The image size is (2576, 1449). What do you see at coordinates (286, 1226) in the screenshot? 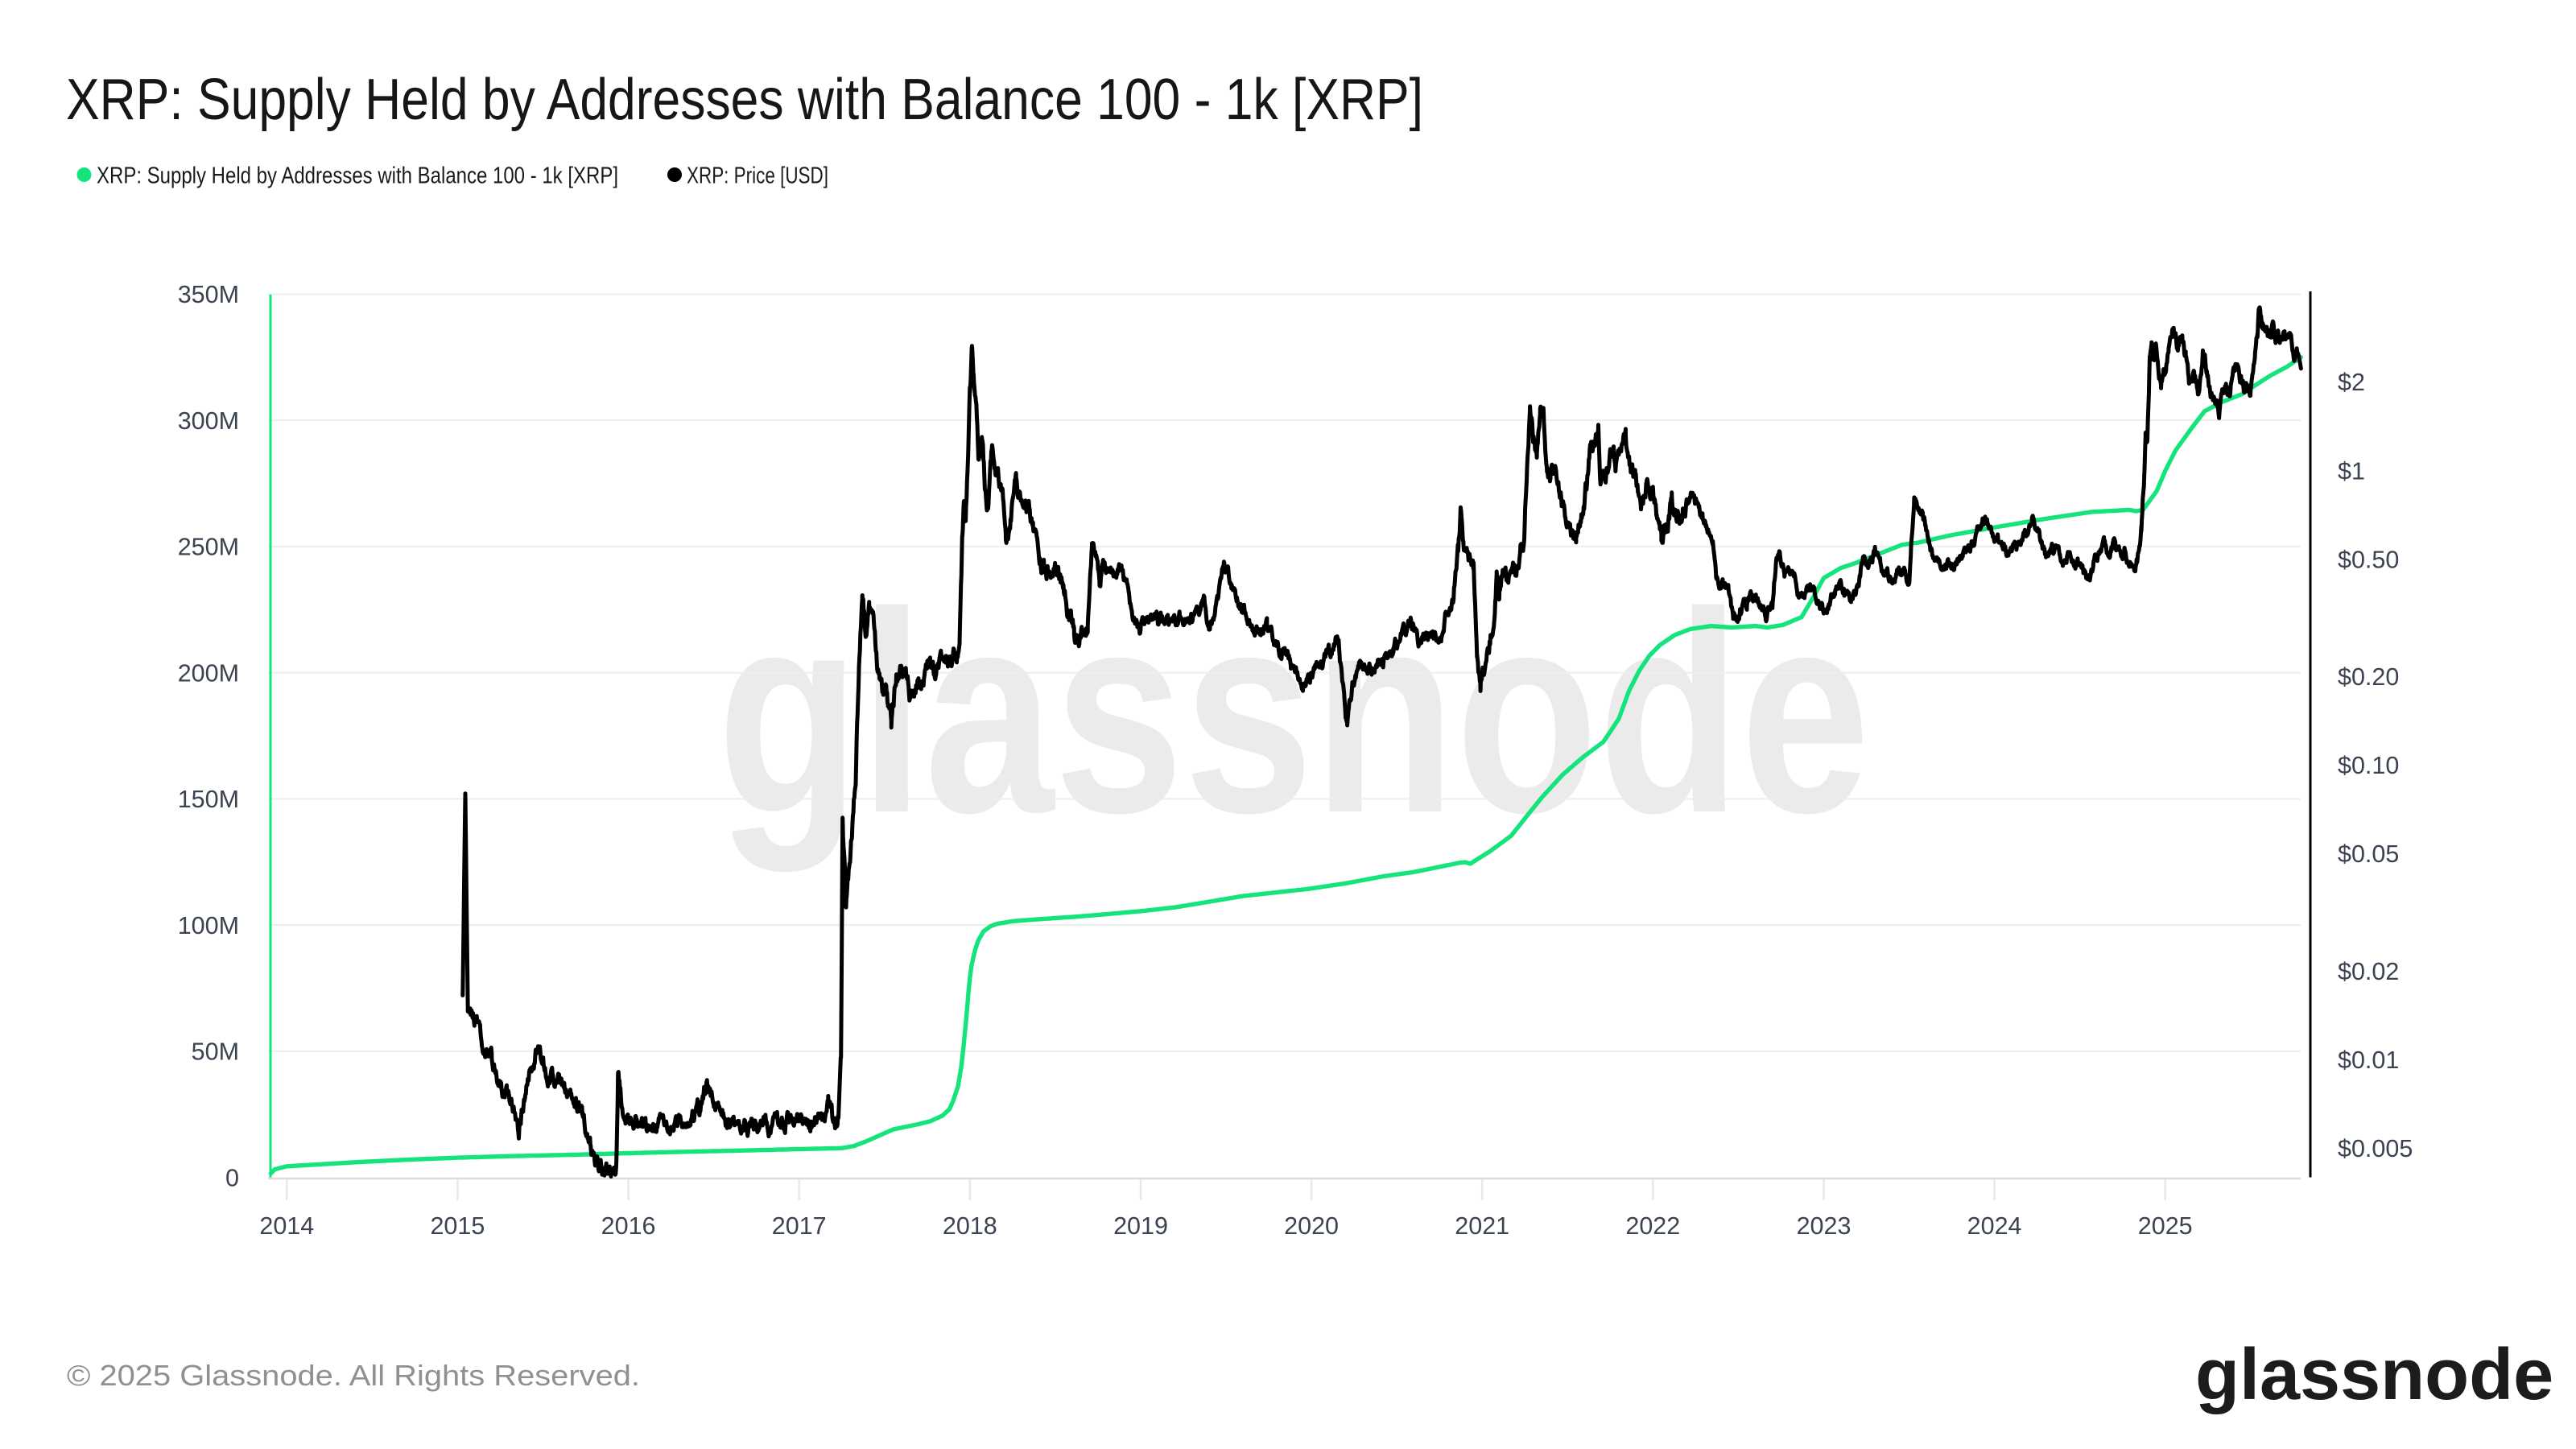
I see `svg-text: 2014` at bounding box center [286, 1226].